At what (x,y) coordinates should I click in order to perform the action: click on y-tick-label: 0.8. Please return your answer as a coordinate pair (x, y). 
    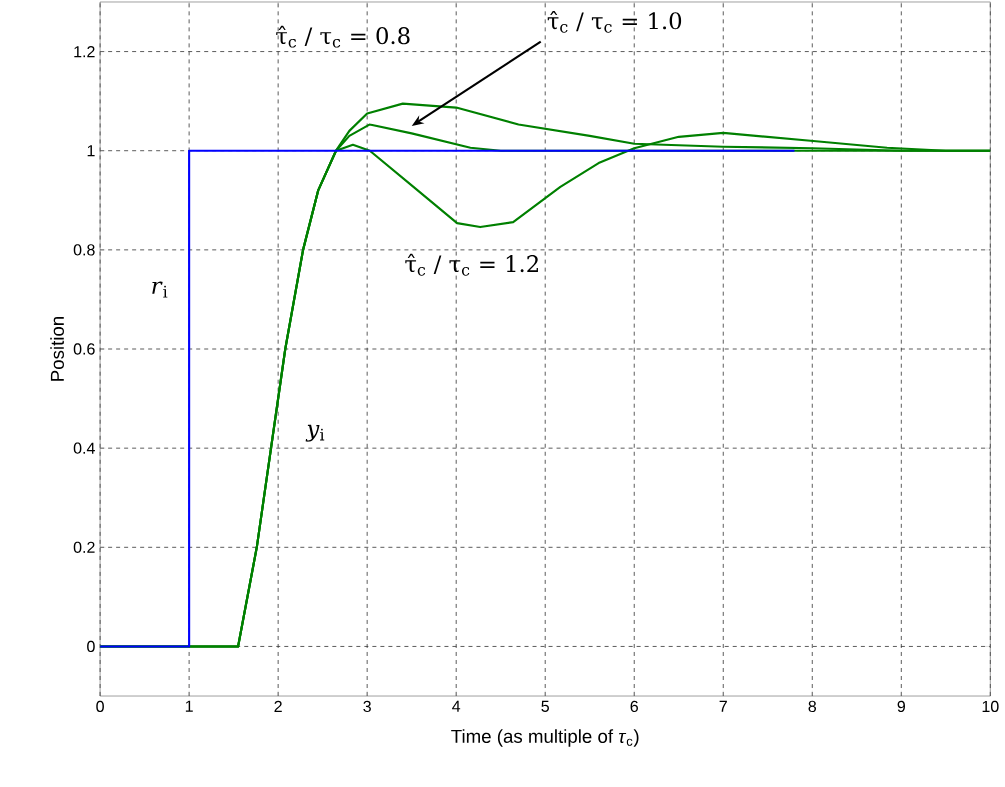
    Looking at the image, I should click on (84, 250).